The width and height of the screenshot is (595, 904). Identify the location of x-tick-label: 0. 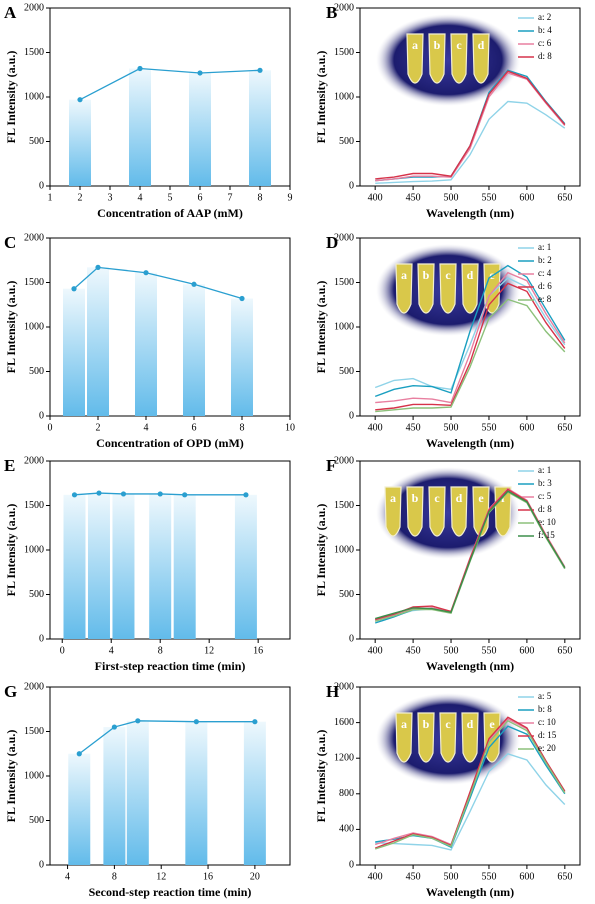
(62, 650).